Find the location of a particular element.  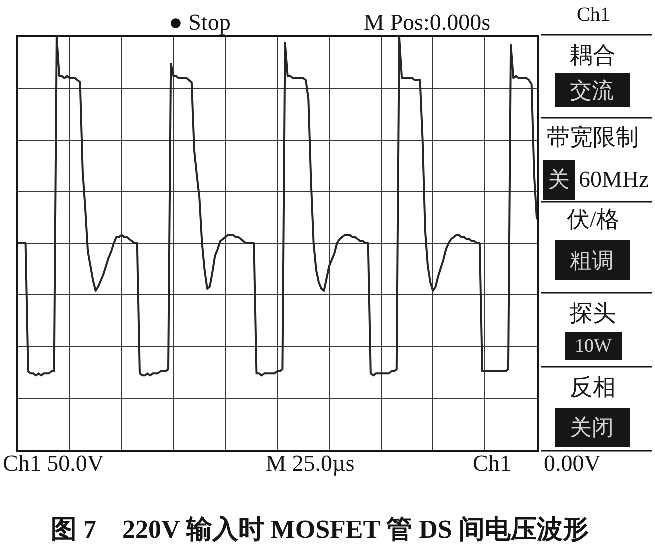

text: 关 is located at coordinates (559, 179).